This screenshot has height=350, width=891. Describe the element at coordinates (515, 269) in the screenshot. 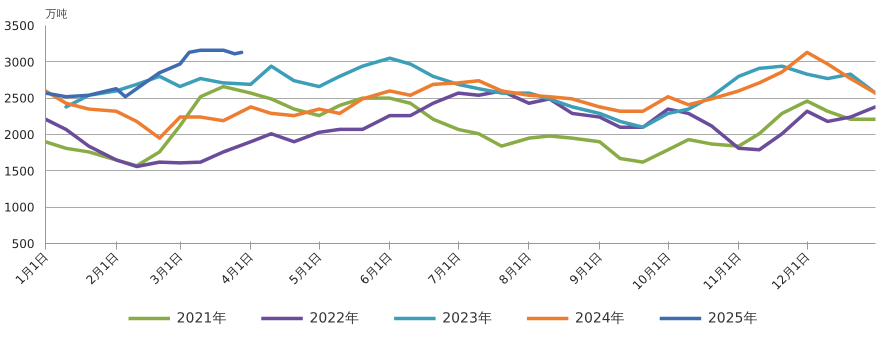

I see `x-tick-label: 8月1日` at that location.